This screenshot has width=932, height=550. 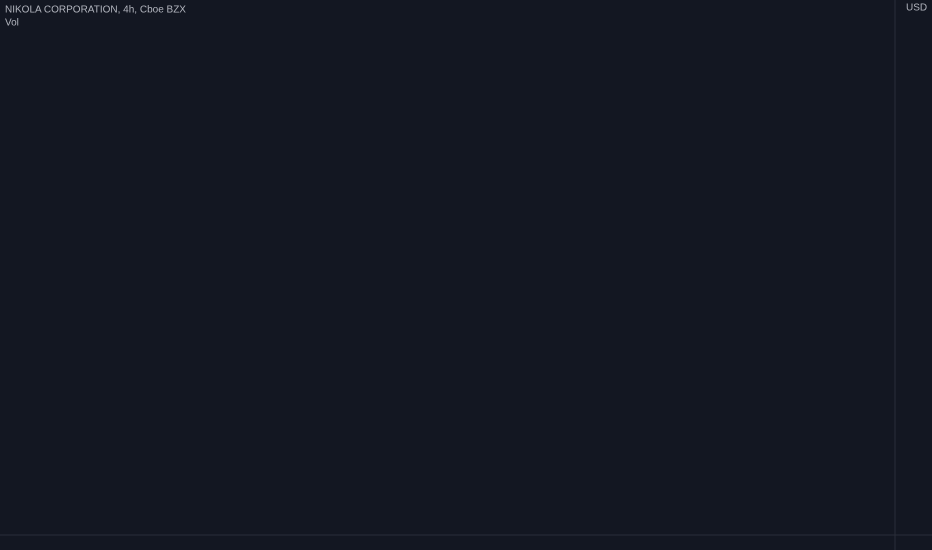 What do you see at coordinates (12, 23) in the screenshot?
I see `volume-label: Vol` at bounding box center [12, 23].